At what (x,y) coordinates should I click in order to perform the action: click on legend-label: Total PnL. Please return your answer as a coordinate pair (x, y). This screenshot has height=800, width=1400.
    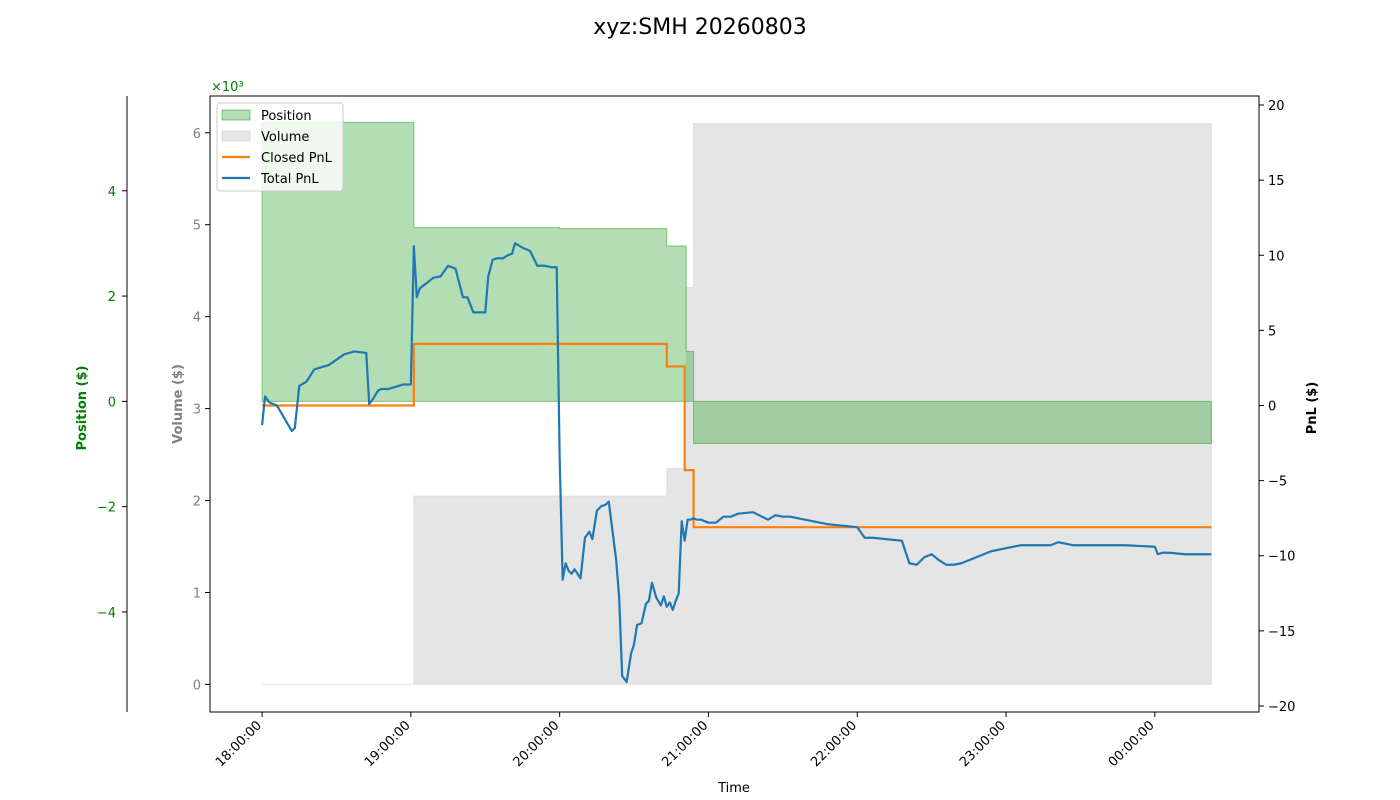
    Looking at the image, I should click on (289, 179).